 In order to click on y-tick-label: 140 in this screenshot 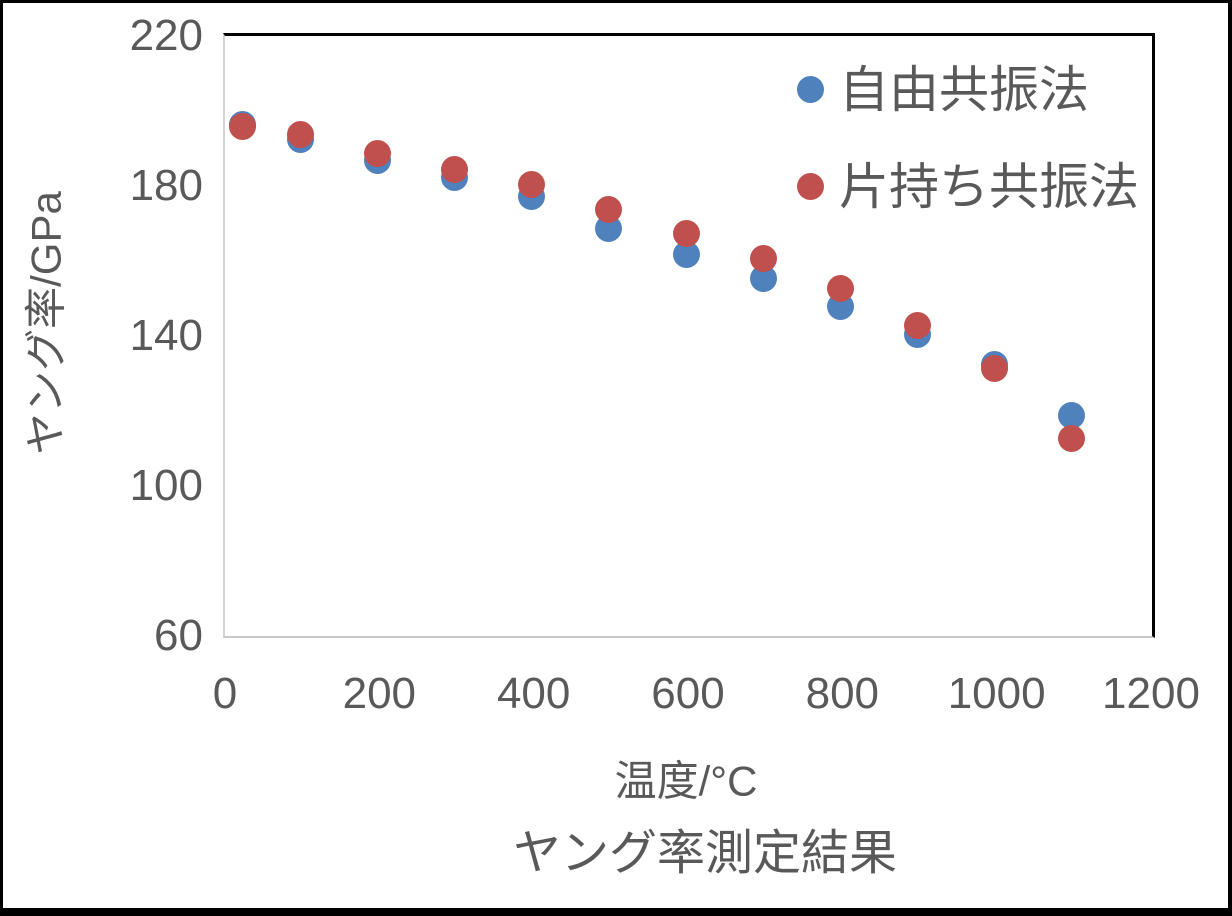, I will do `click(166, 335)`.